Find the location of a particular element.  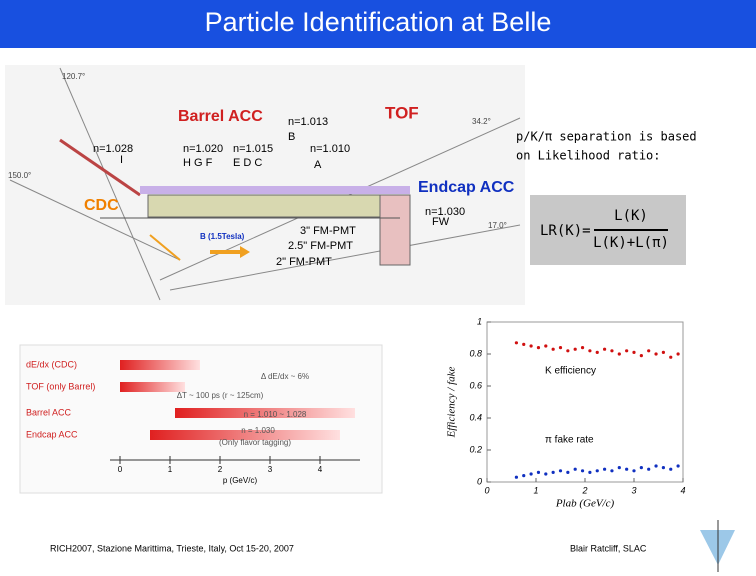

slide-title: Particle Identification at Belle is located at coordinates (378, 22).